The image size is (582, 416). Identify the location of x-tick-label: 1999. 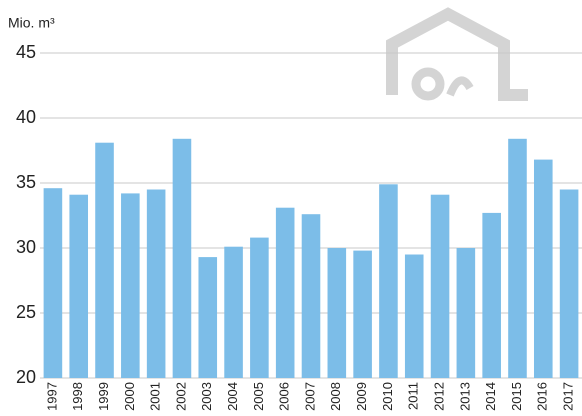
(103, 396).